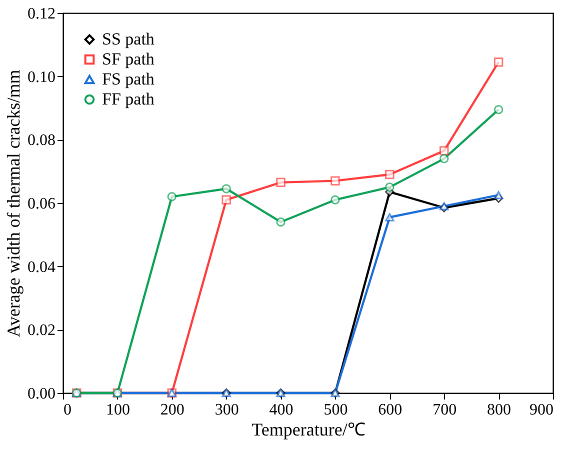  Describe the element at coordinates (128, 79) in the screenshot. I see `legend-label: FS path` at that location.